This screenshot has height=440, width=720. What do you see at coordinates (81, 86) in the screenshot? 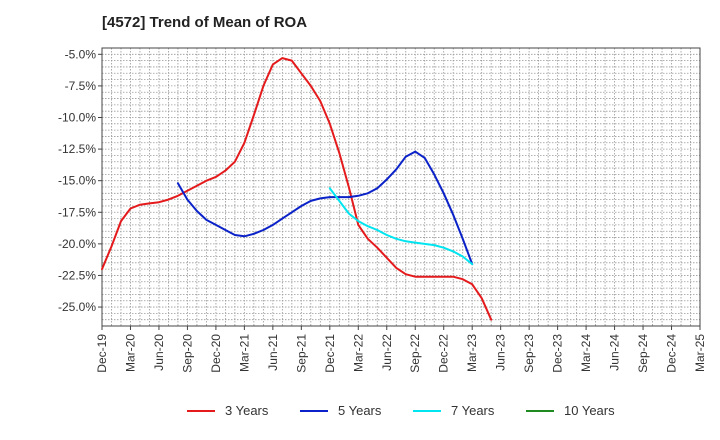
I see `y-tick-label: -7.5%` at bounding box center [81, 86].